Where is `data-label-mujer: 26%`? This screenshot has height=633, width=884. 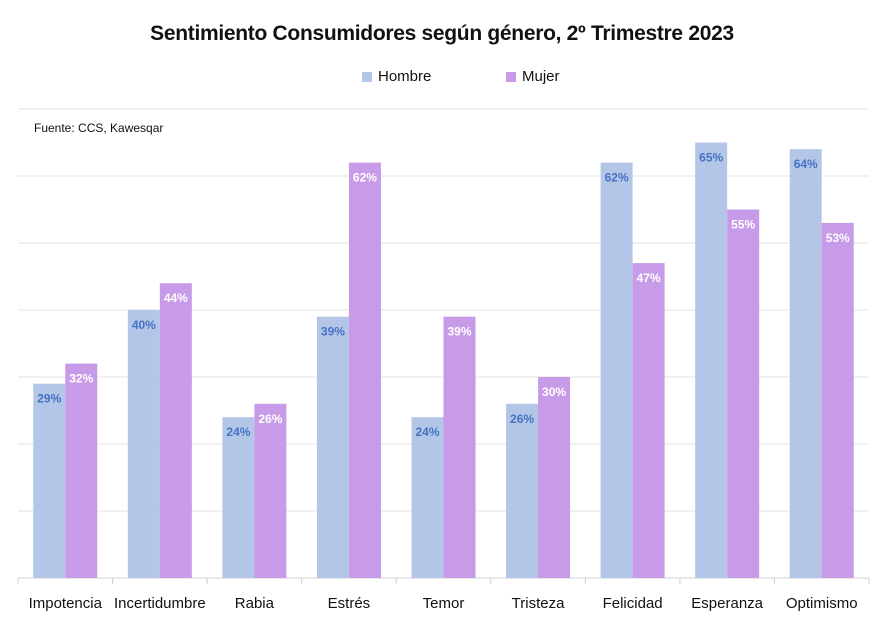
data-label-mujer: 26% is located at coordinates (270, 419).